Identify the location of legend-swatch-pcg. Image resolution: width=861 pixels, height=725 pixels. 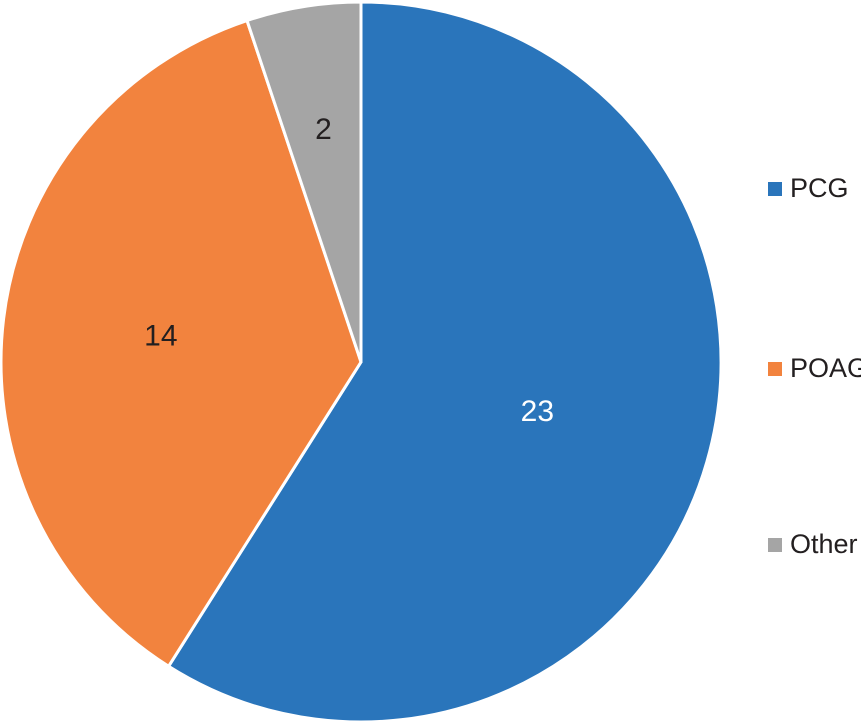
(775, 188).